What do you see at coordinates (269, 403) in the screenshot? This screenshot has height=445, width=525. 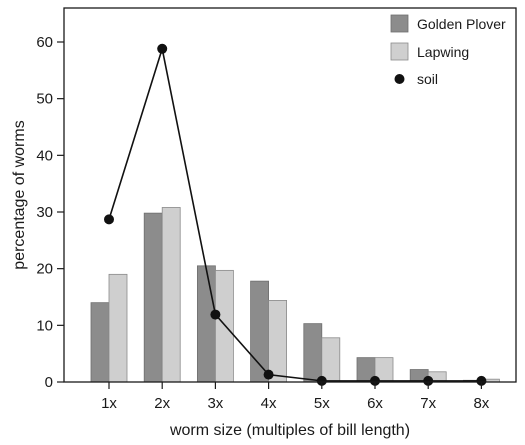 I see `x-tick-label-4x: 4x` at bounding box center [269, 403].